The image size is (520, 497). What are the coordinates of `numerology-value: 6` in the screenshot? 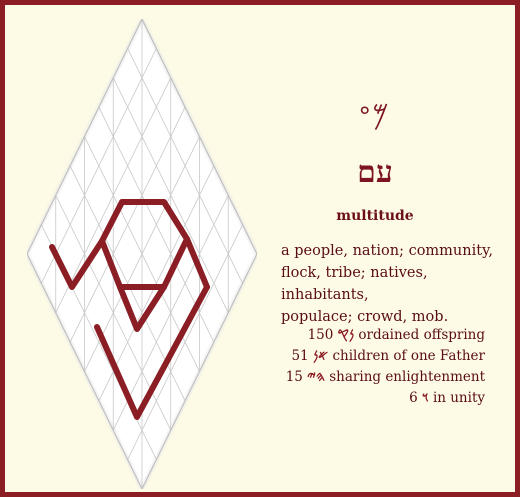 It's located at (413, 398).